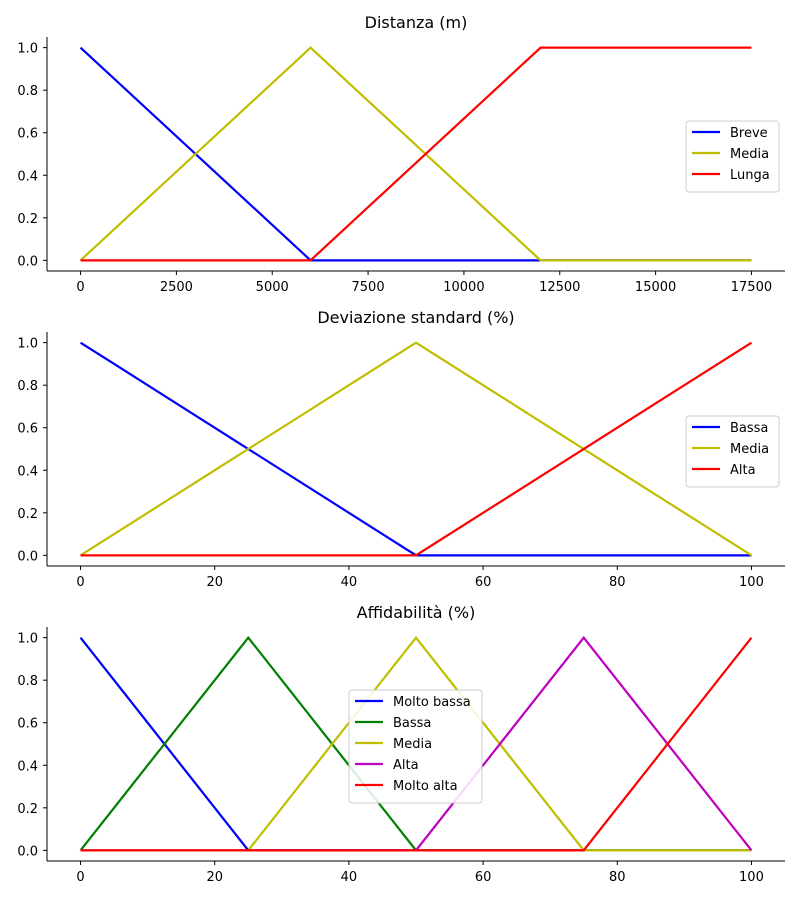 This screenshot has width=800, height=900. I want to click on x-tick-label: 2500, so click(176, 287).